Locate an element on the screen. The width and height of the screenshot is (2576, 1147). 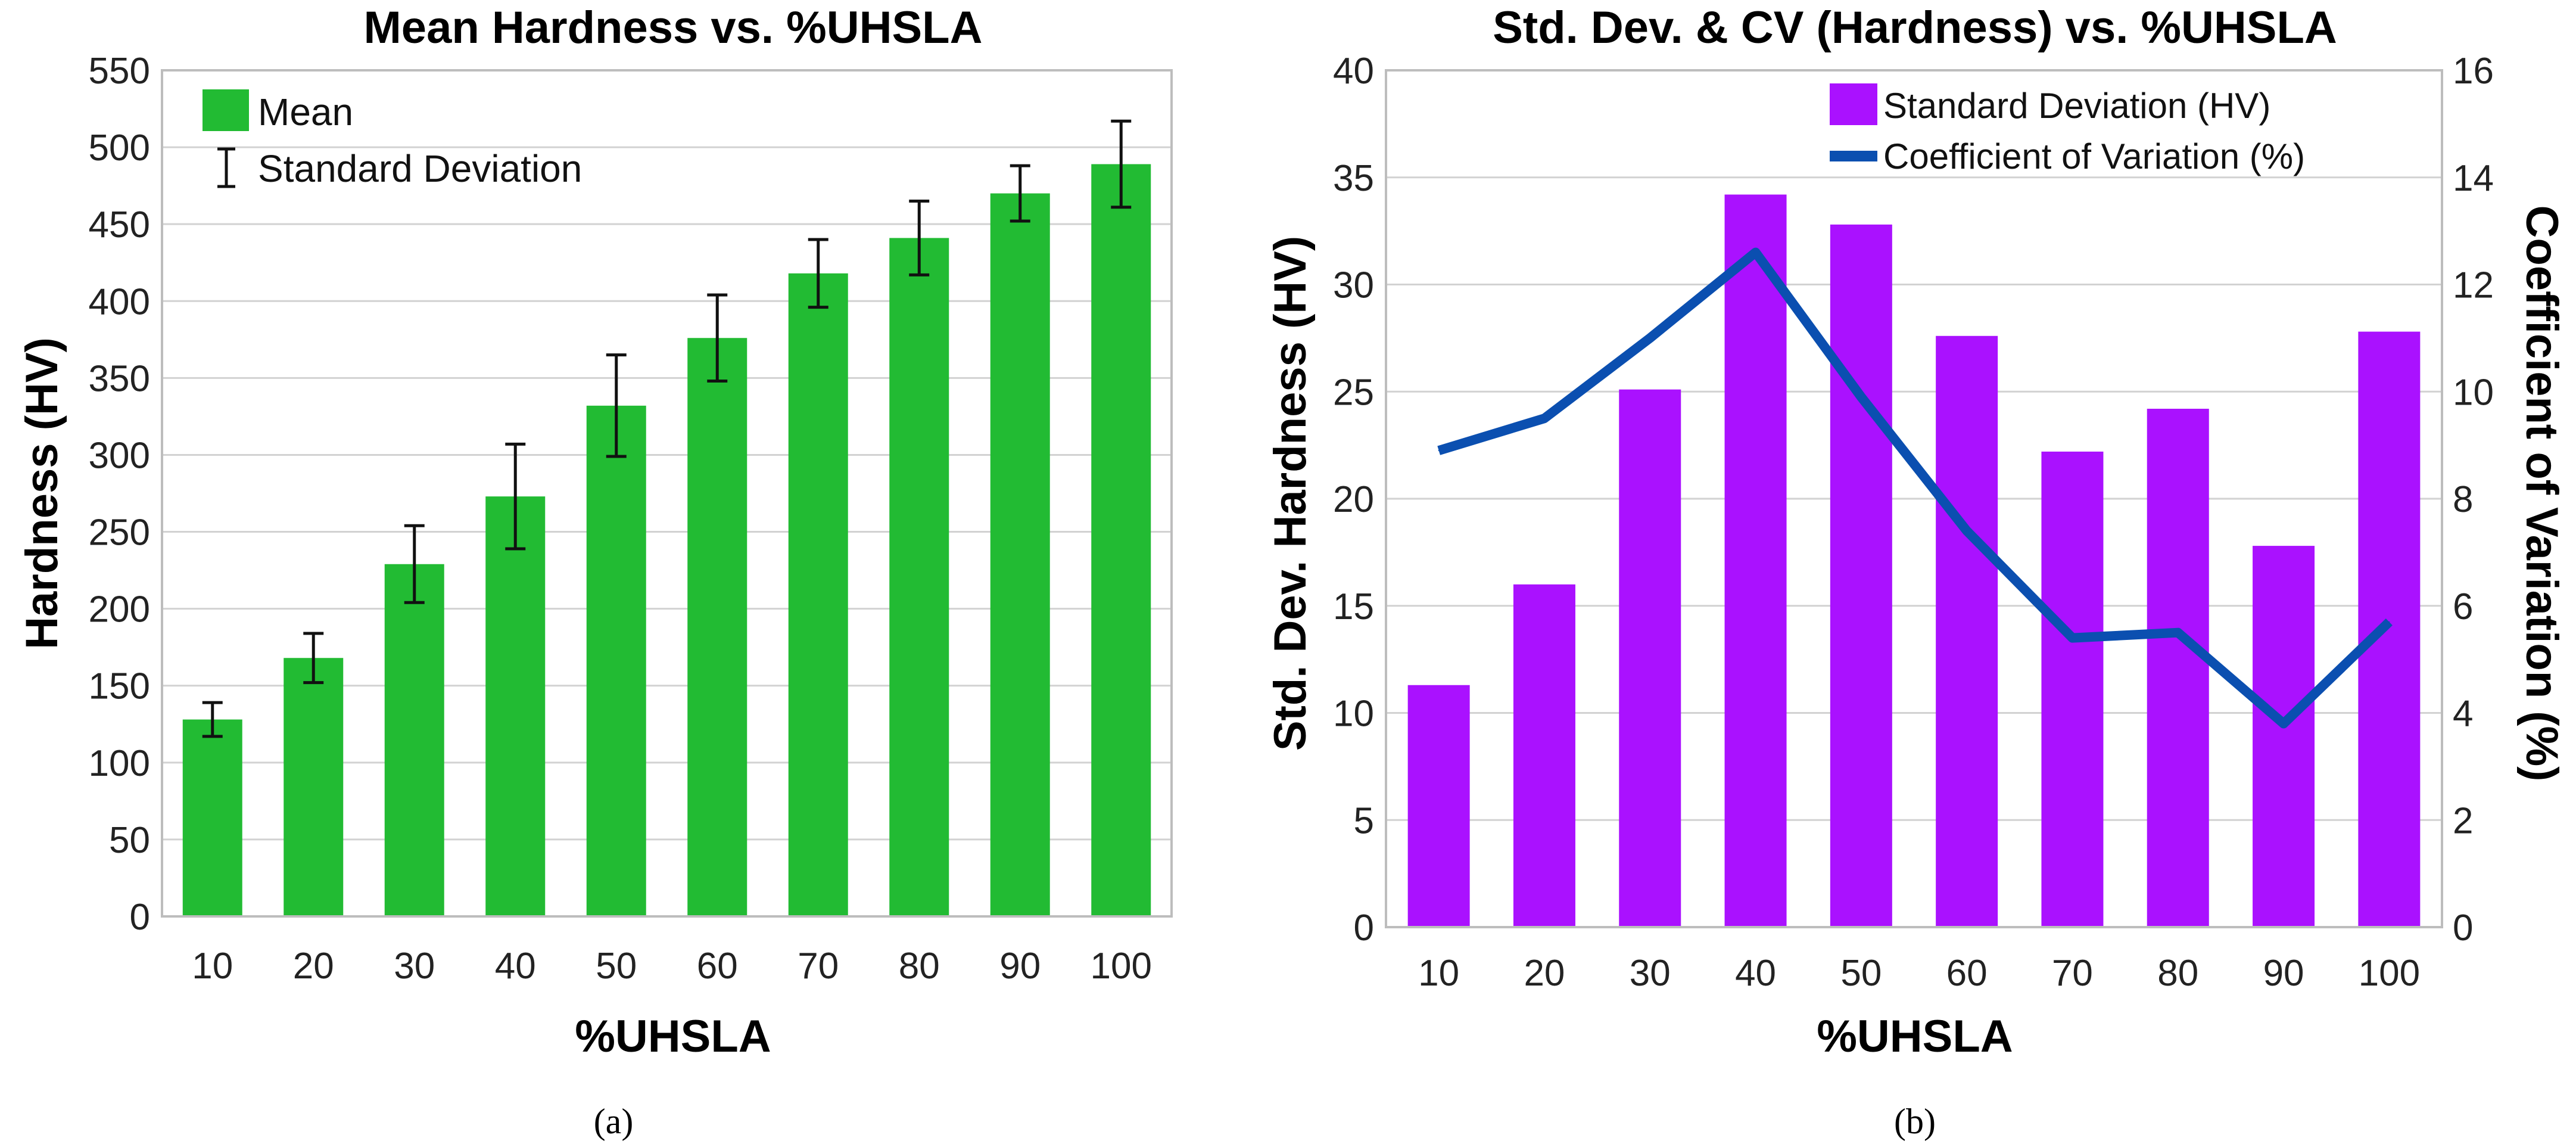
legend-swatch-standard-deviation is located at coordinates (1853, 104).